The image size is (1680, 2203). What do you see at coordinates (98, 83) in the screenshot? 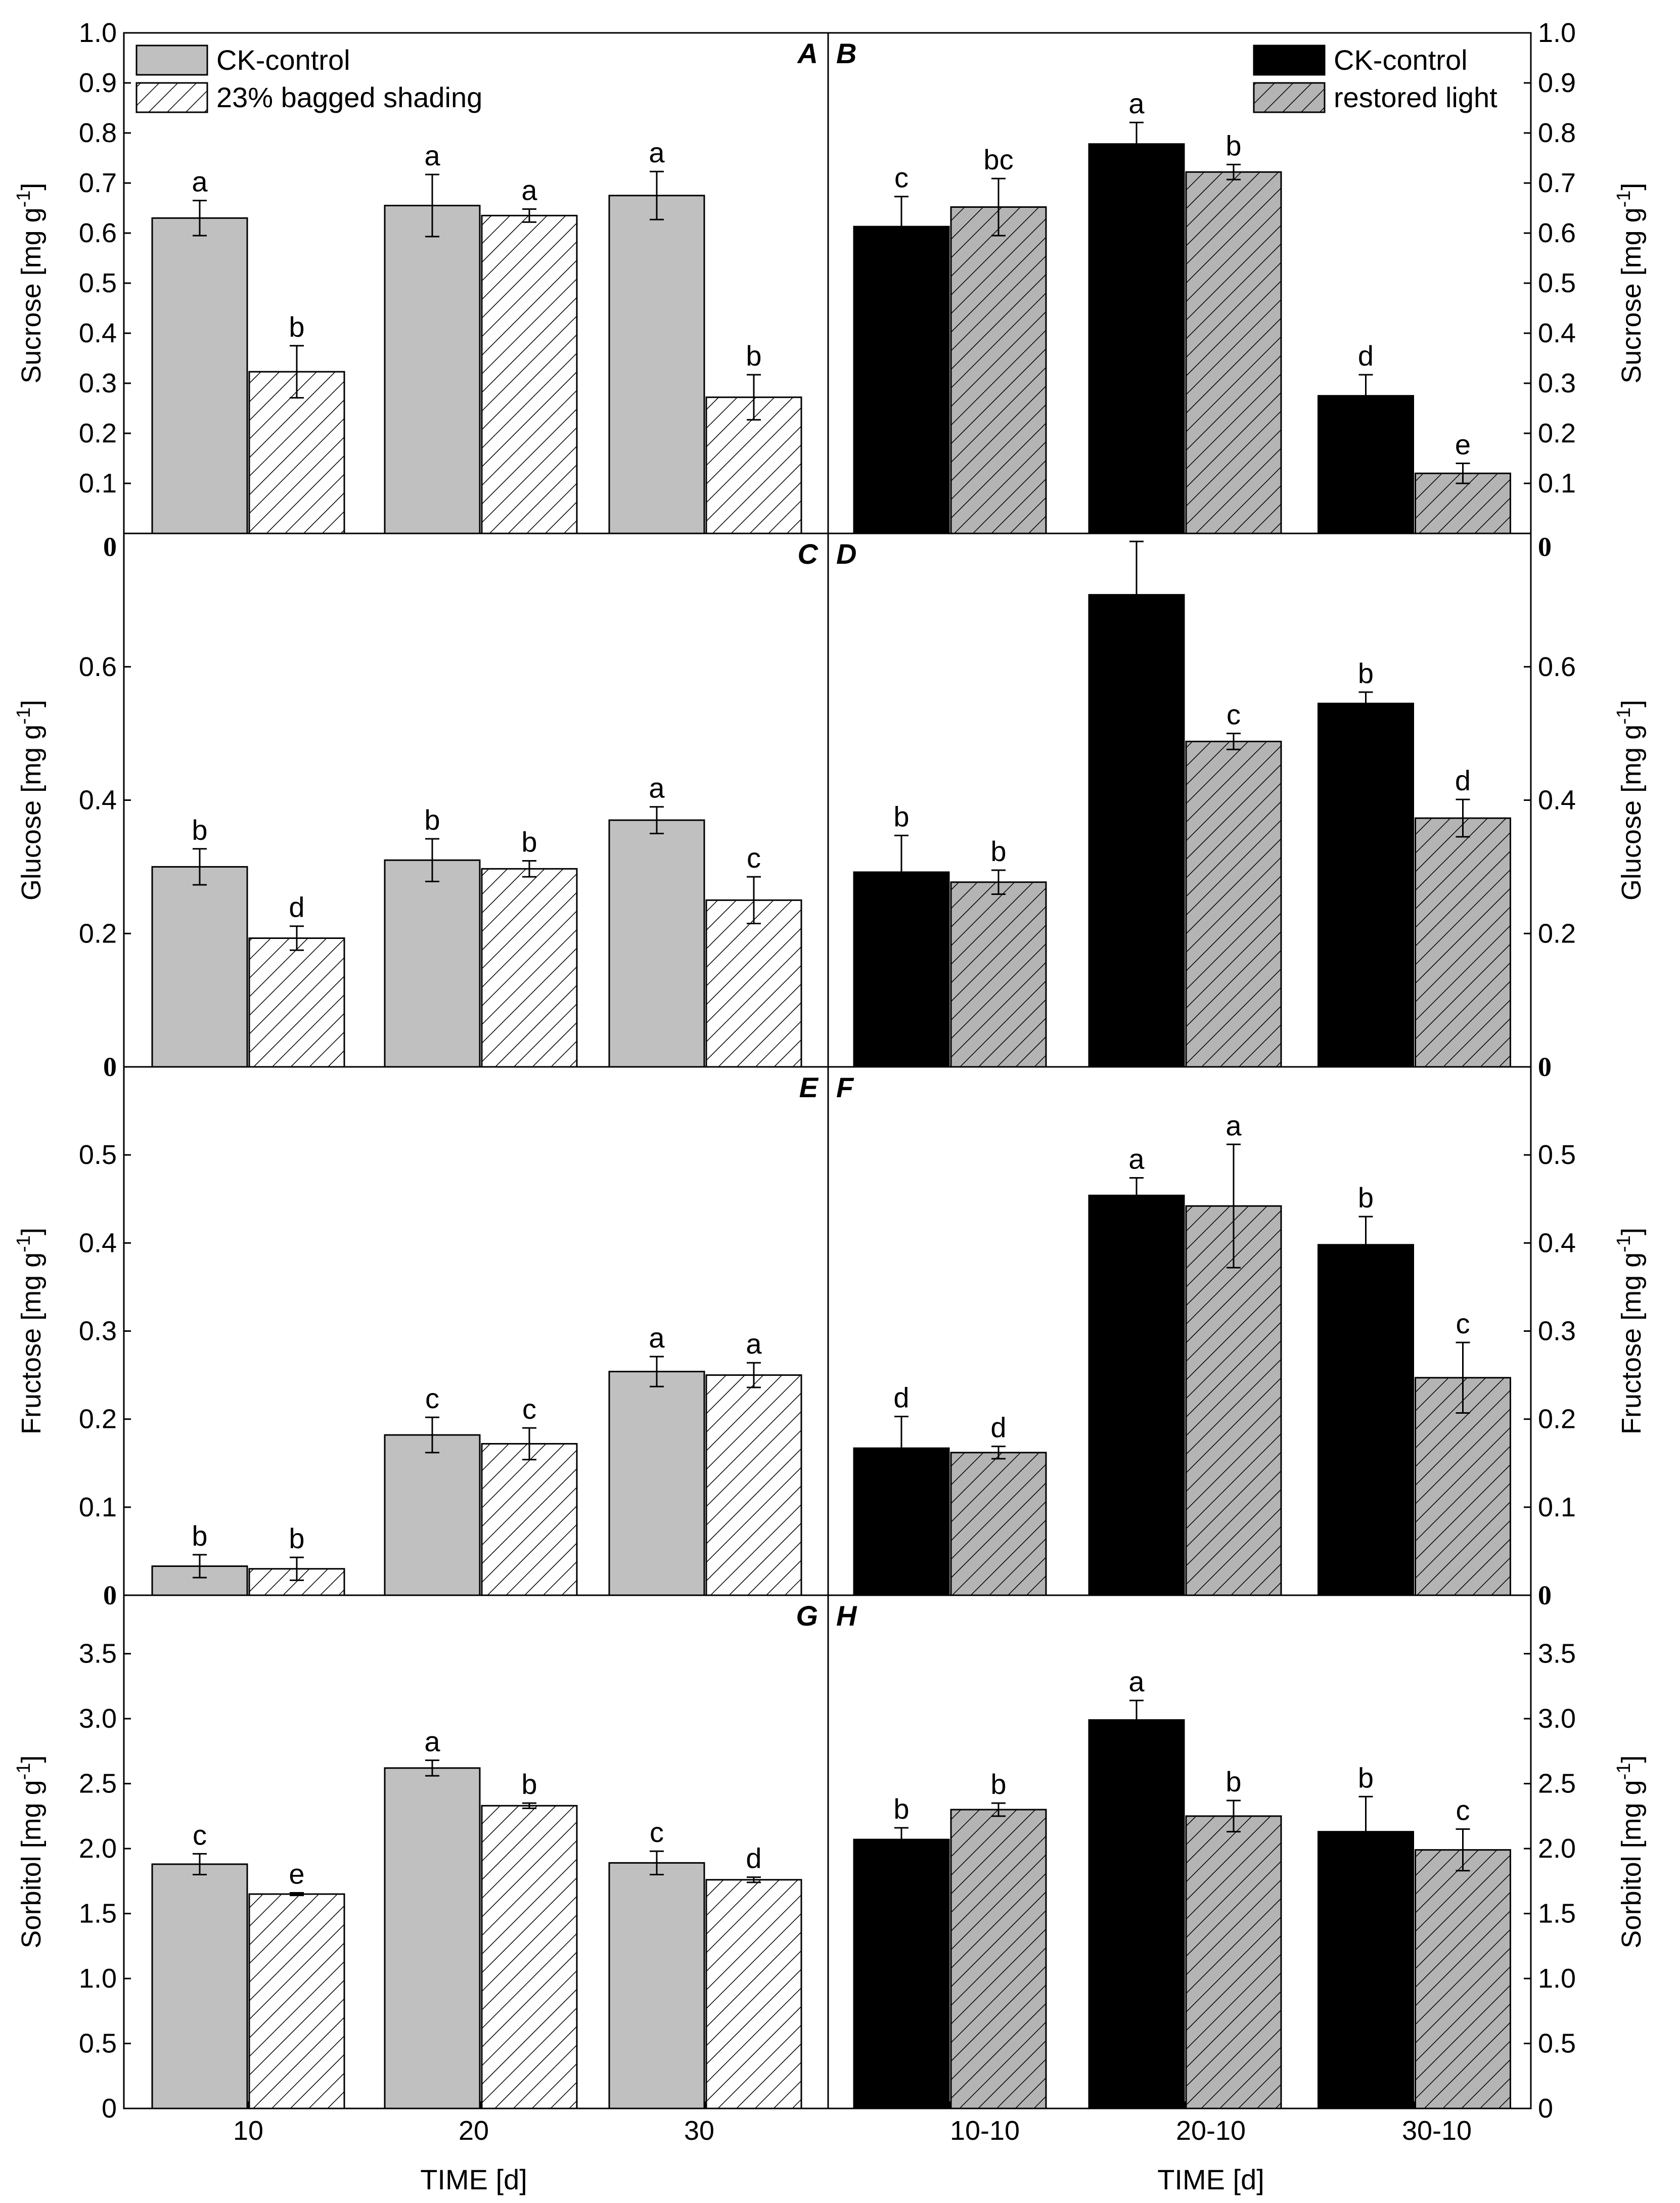
I see `y-tick-label: 0.9` at bounding box center [98, 83].